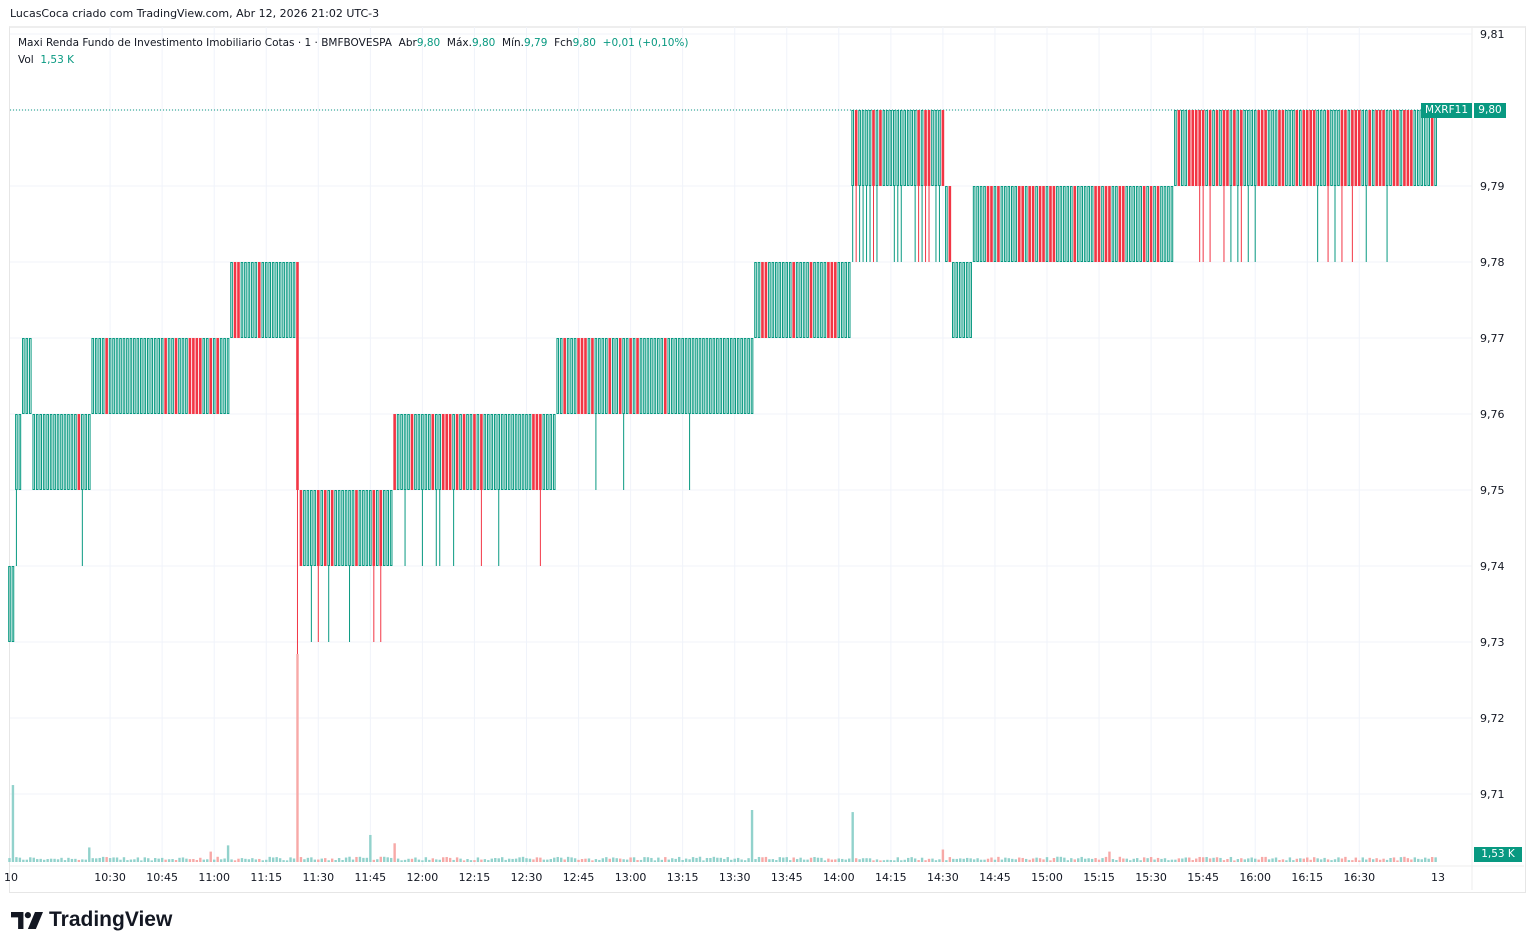 Image resolution: width=1534 pixels, height=951 pixels. Describe the element at coordinates (318, 877) in the screenshot. I see `time-axis-label: 11:30` at that location.